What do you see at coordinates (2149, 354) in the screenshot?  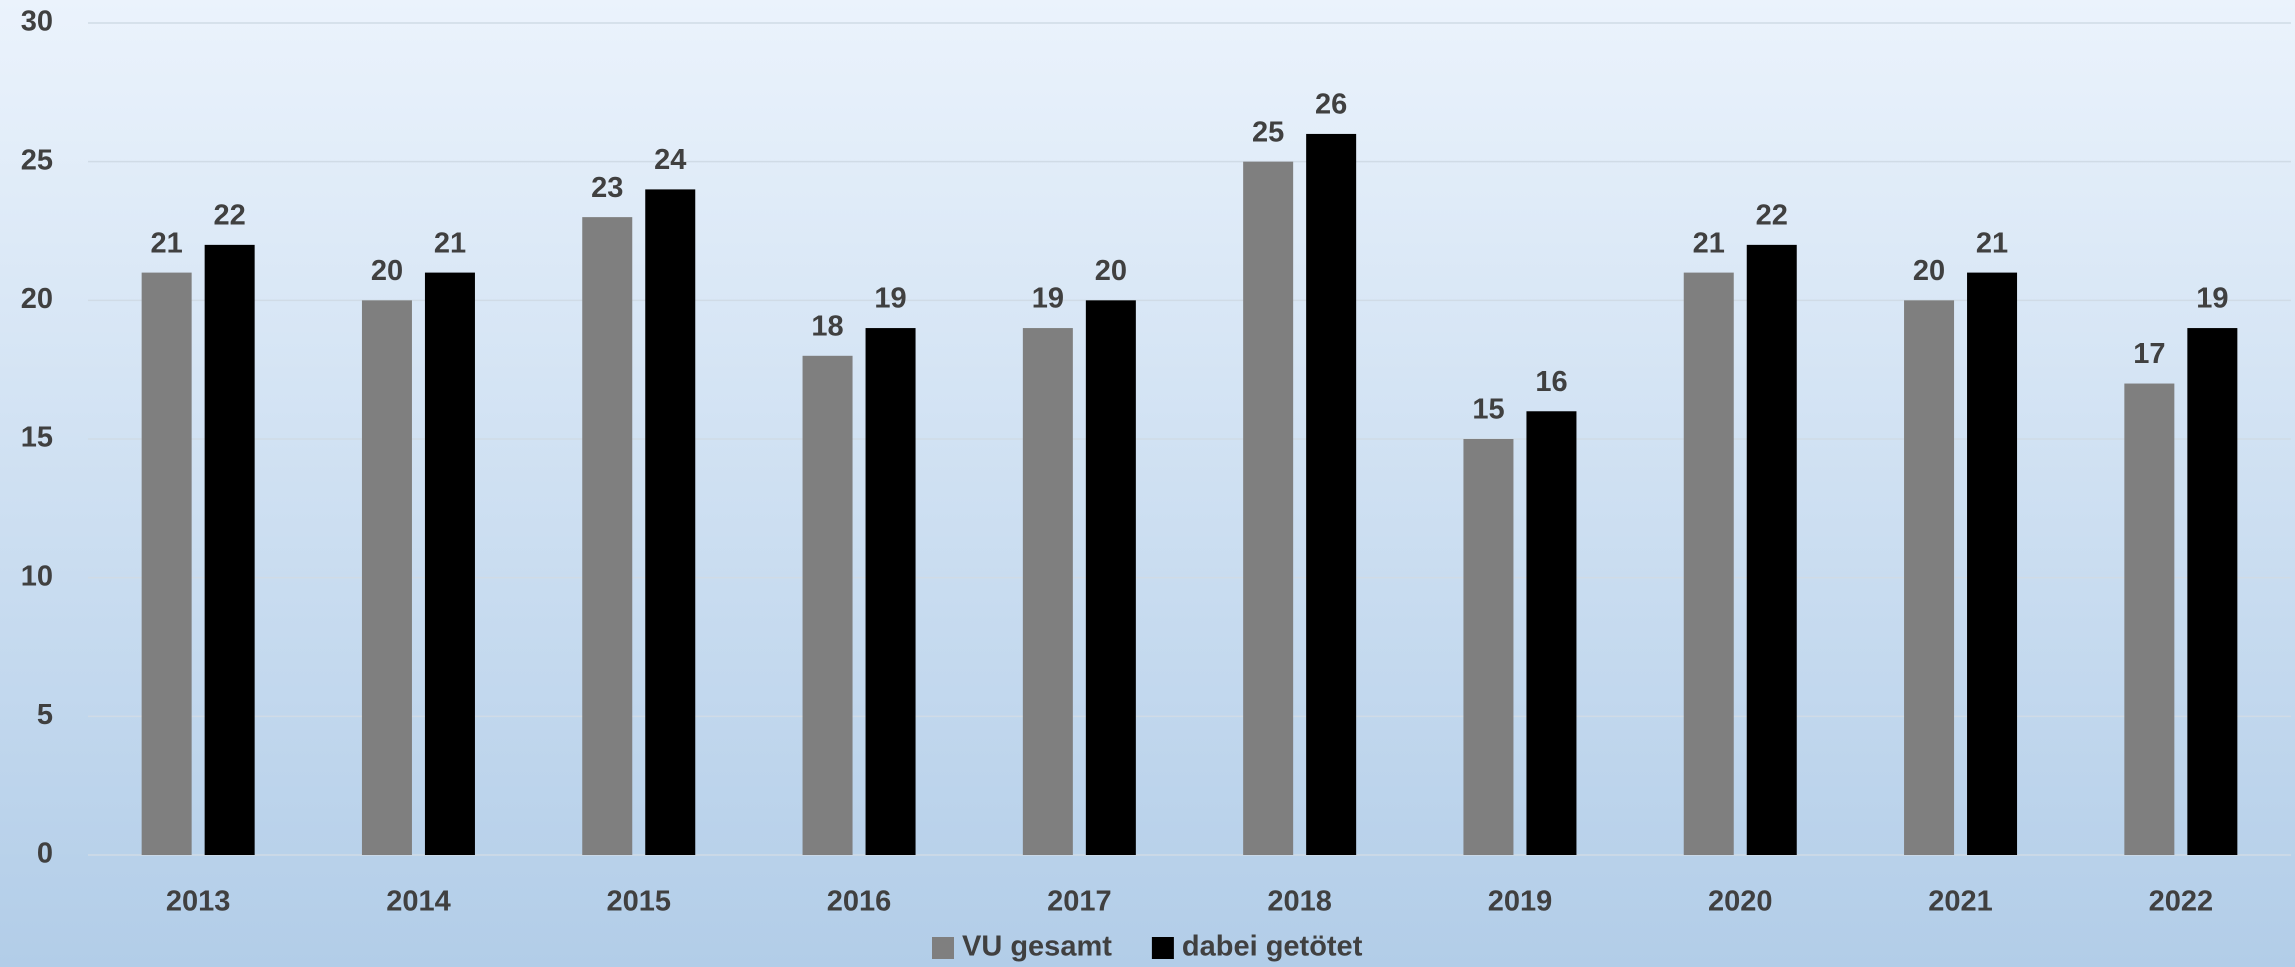 I see `data-label: 17` at bounding box center [2149, 354].